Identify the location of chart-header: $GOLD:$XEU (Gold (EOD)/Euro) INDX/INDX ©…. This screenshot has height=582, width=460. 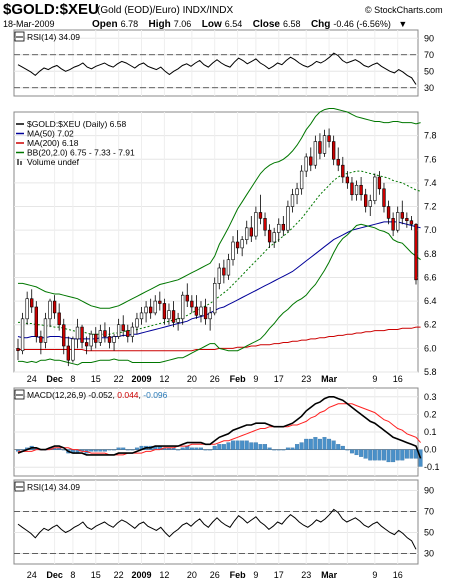
(223, 16).